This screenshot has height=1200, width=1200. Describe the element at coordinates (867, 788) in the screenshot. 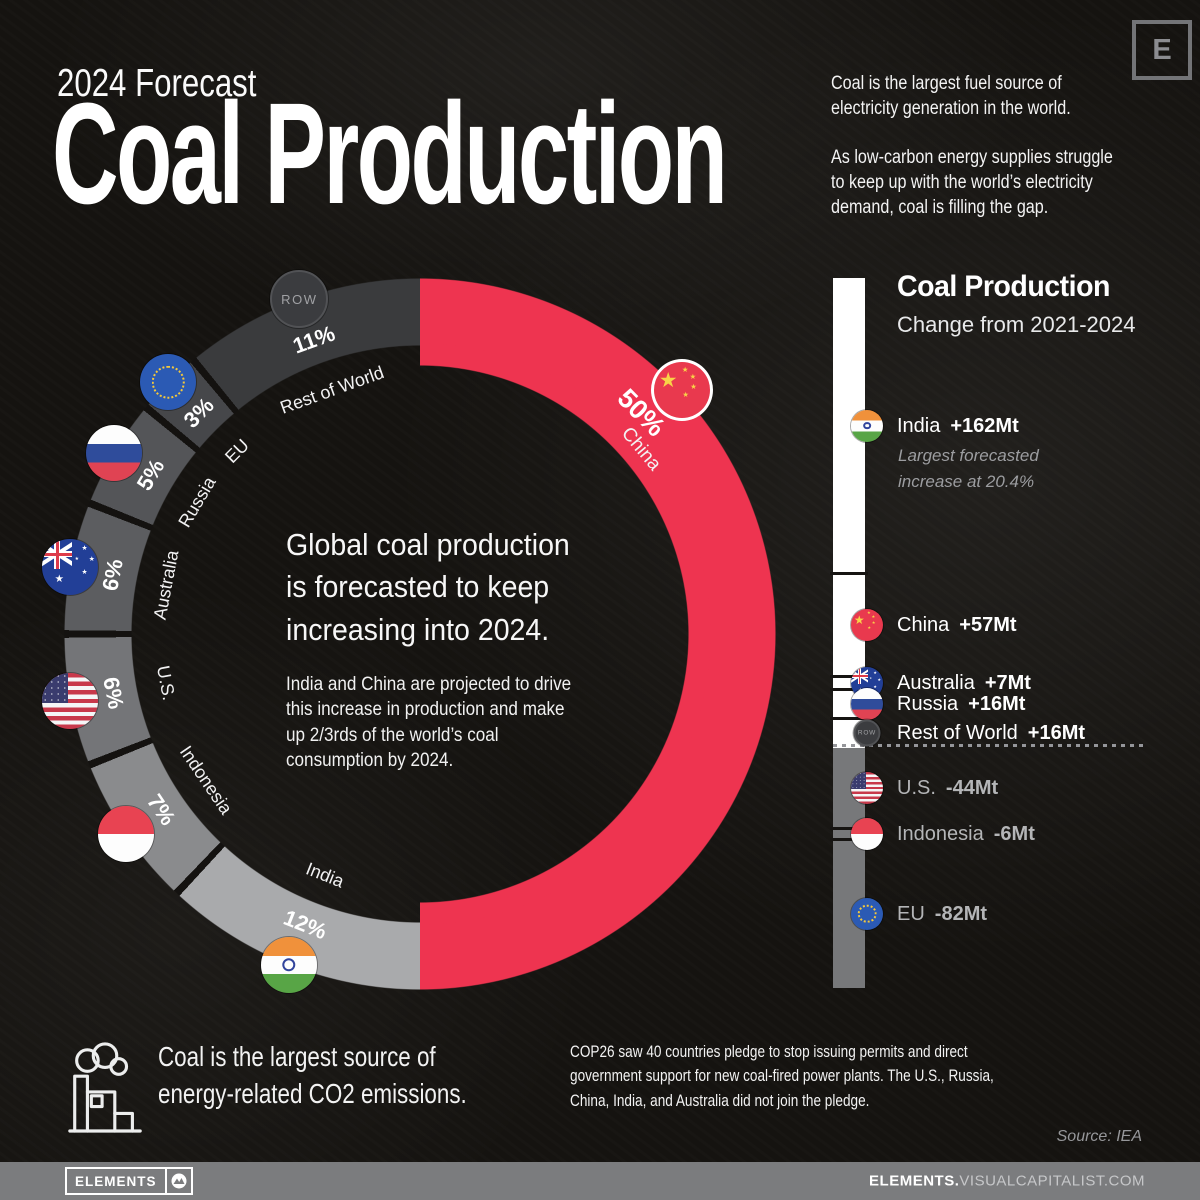

I see `bar-flag-u-s` at that location.